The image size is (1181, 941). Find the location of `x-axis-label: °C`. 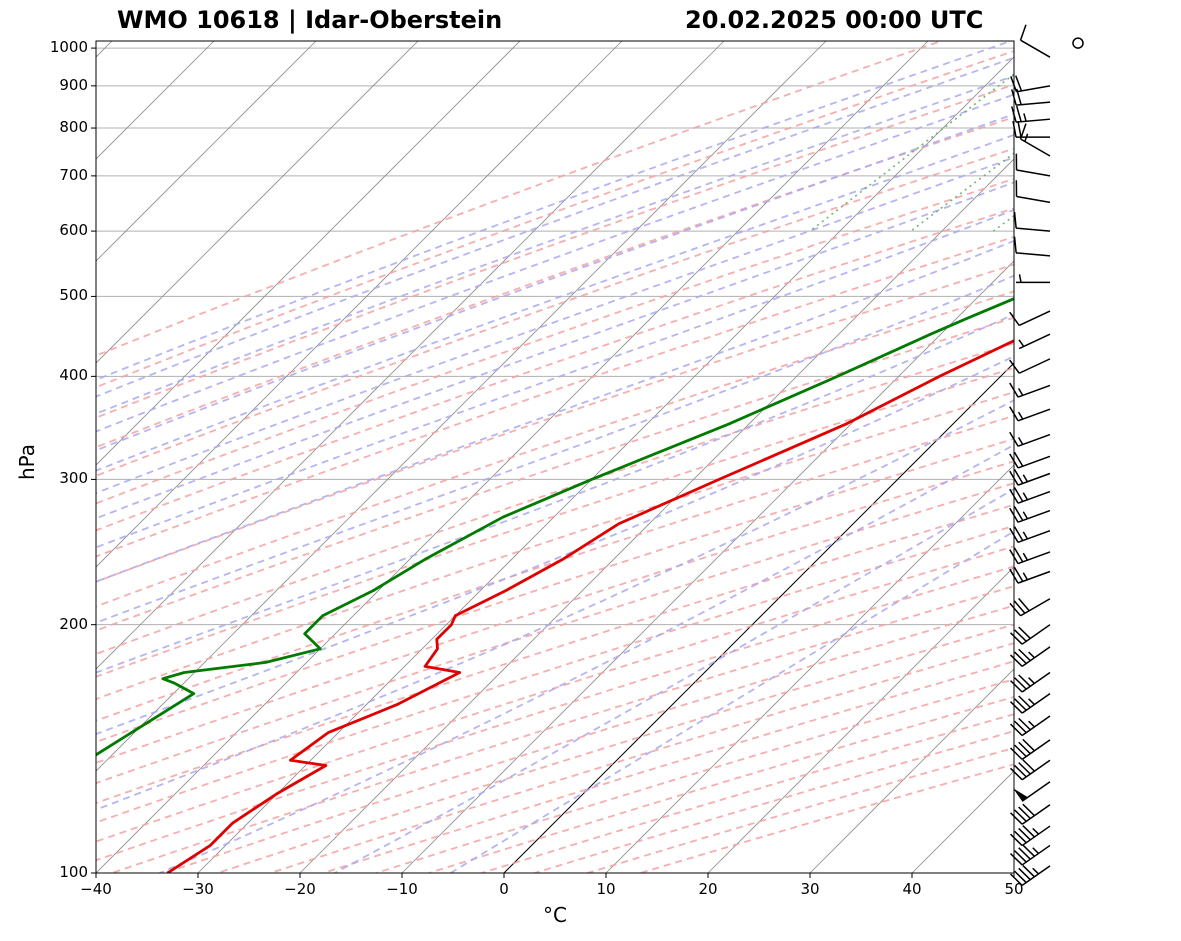

x-axis-label: °C is located at coordinates (555, 915).